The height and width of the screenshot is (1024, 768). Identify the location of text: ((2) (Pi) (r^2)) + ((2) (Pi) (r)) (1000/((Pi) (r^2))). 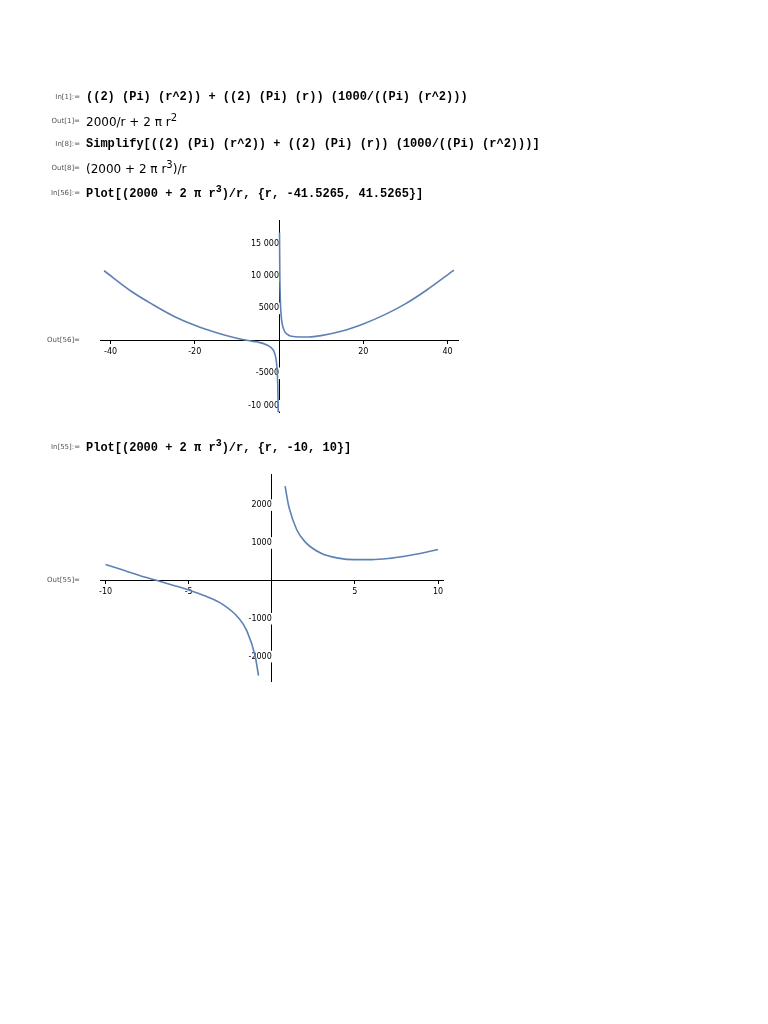
(277, 97).